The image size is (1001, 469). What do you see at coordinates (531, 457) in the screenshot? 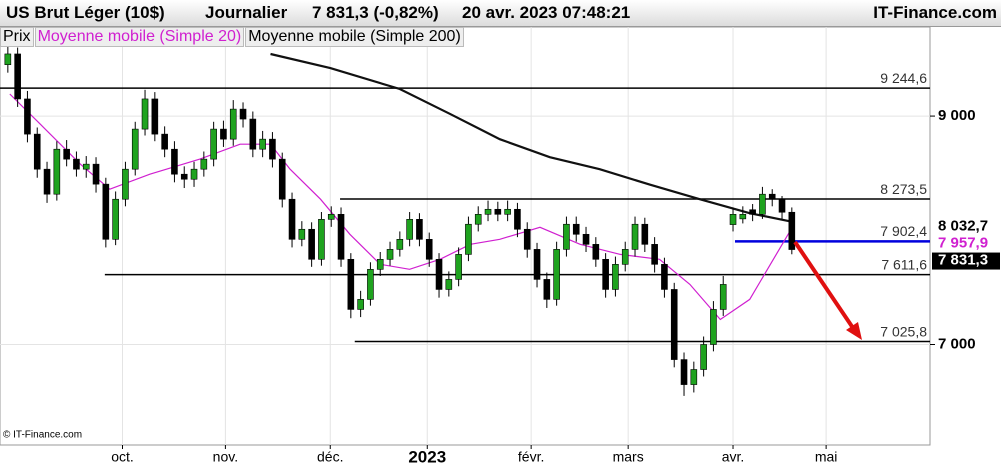
I see `x-tick-label: févr.` at bounding box center [531, 457].